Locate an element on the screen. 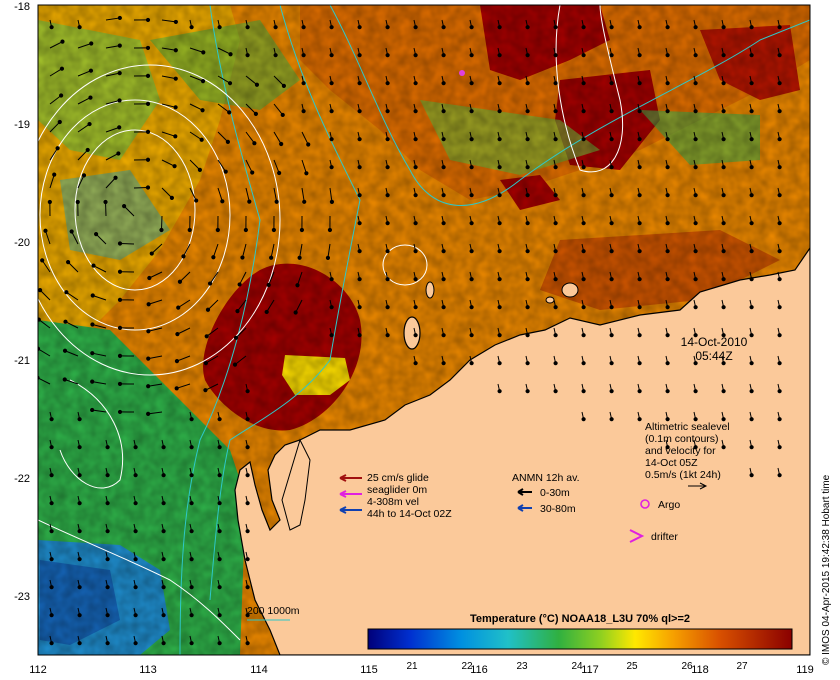  svg-text: Altimetric sealevel is located at coordinates (687, 427).